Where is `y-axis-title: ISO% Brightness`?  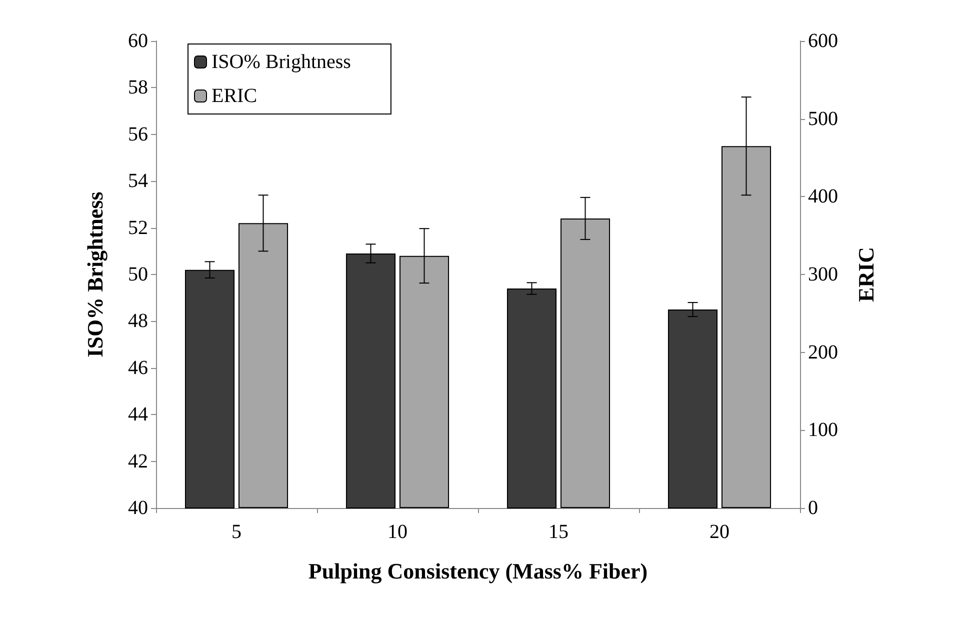 y-axis-title: ISO% Brightness is located at coordinates (95, 274).